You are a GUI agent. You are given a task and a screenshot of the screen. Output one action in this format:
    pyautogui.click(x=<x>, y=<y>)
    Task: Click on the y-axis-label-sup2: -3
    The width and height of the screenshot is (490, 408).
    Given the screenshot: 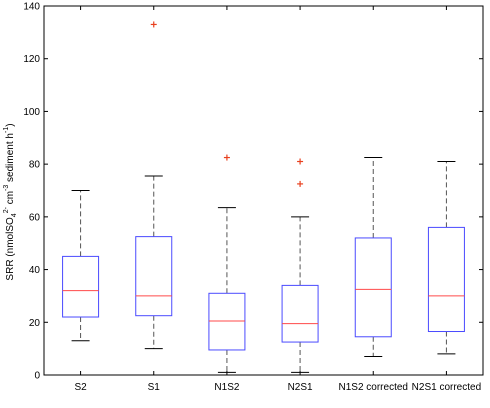 What is the action you would take?
    pyautogui.click(x=6, y=188)
    